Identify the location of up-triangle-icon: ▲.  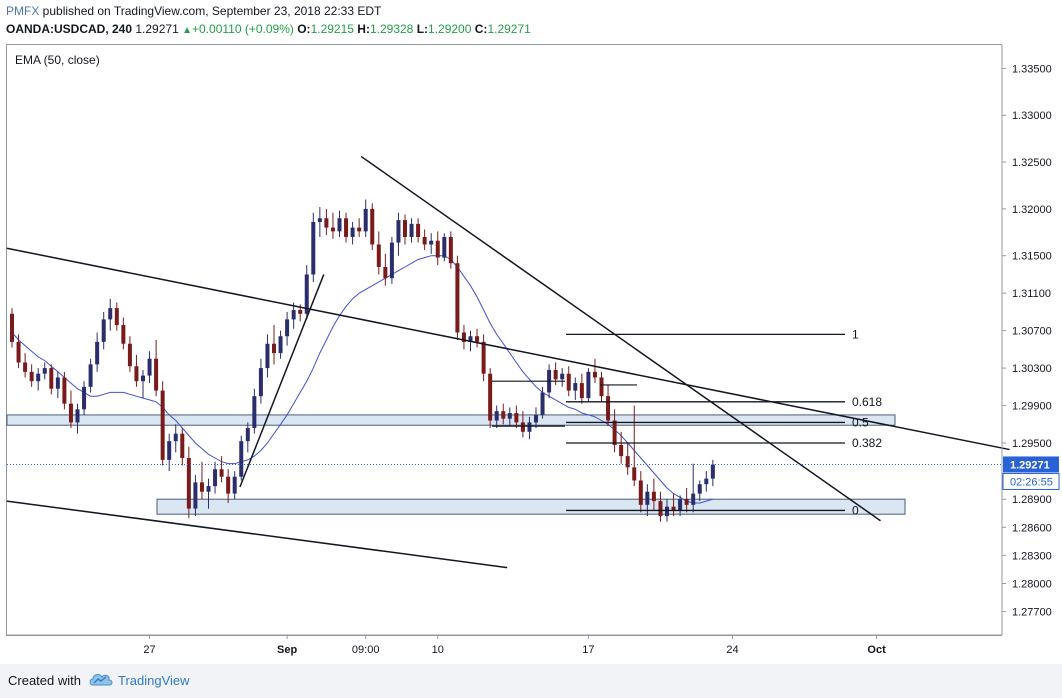
(187, 30).